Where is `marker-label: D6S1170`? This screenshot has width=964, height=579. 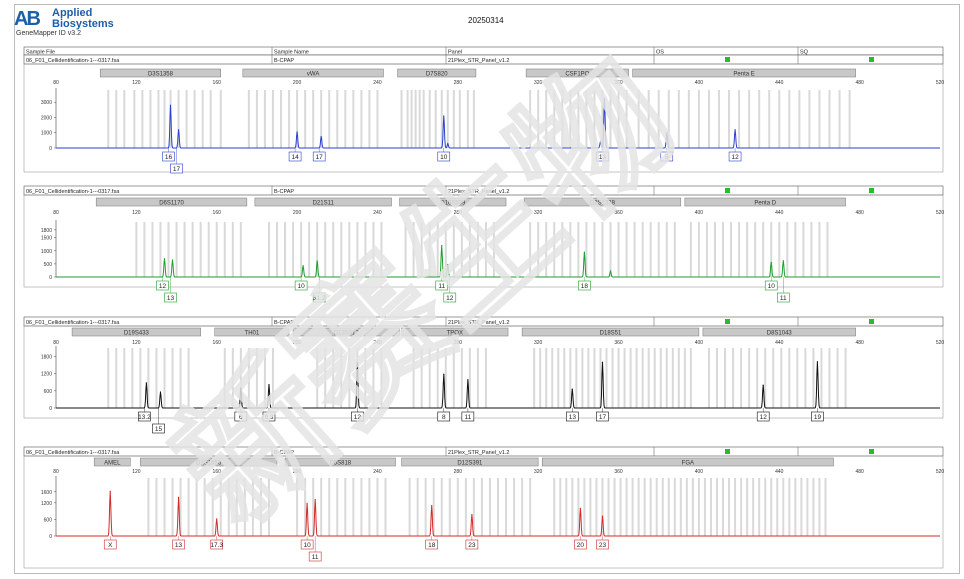 marker-label: D6S1170 is located at coordinates (171, 204).